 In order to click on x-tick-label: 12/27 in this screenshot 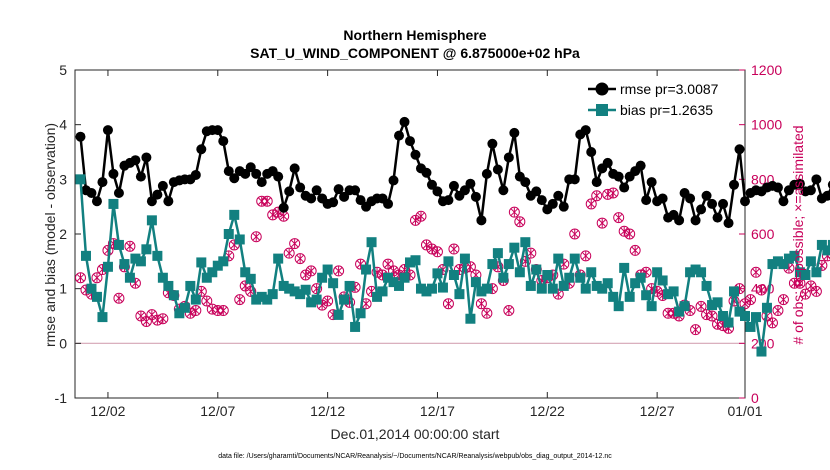, I will do `click(657, 411)`.